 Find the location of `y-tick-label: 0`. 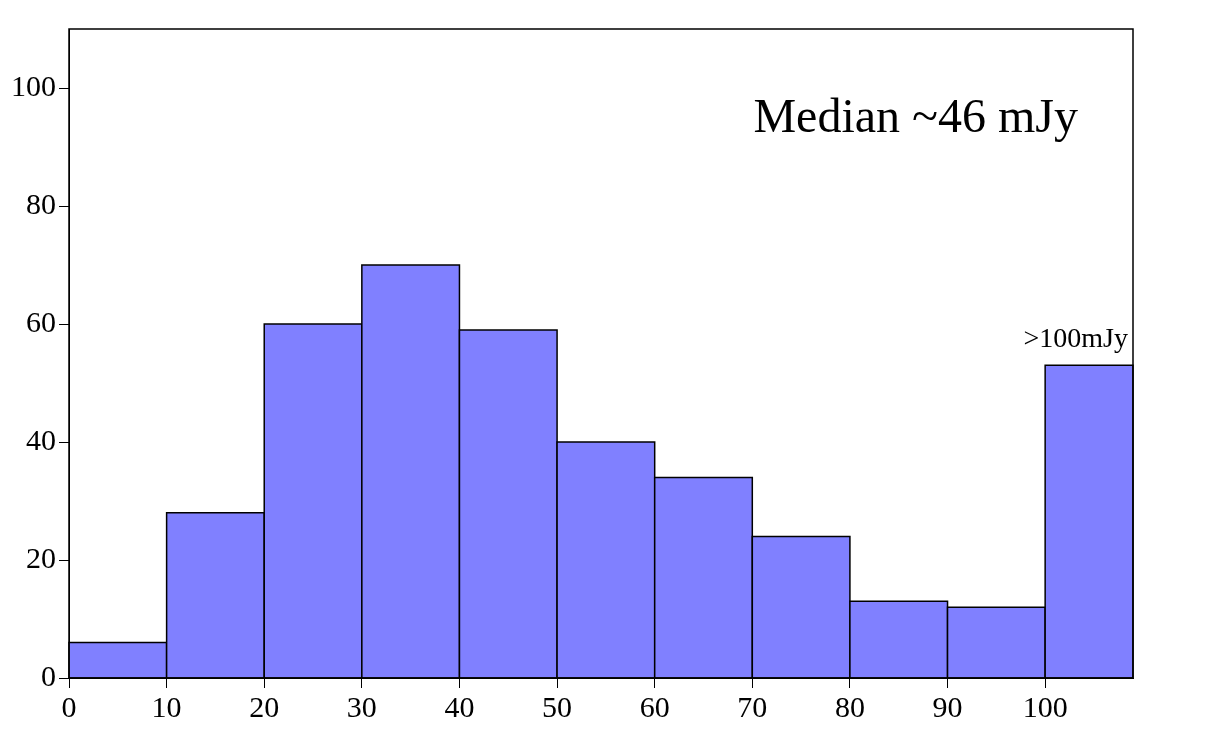

y-tick-label: 0 is located at coordinates (48, 675).